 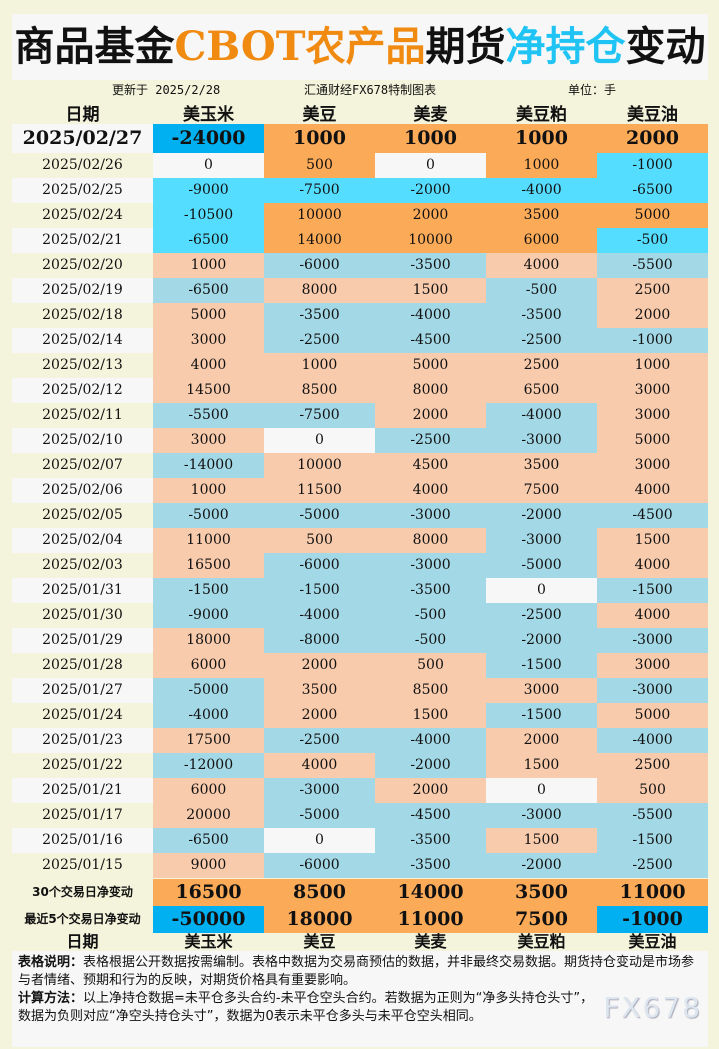 I want to click on value-cell: 9000, so click(x=208, y=865).